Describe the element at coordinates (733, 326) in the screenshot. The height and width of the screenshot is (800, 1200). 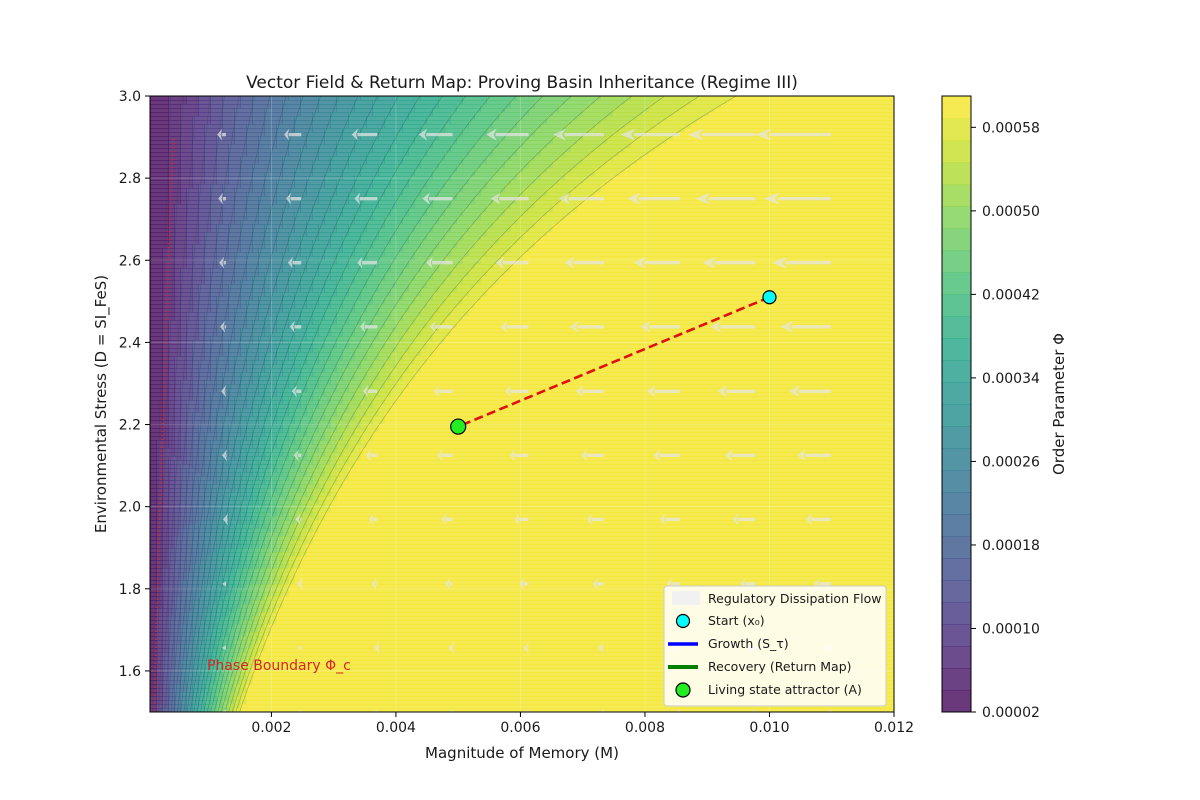
I see `flow-arrow` at that location.